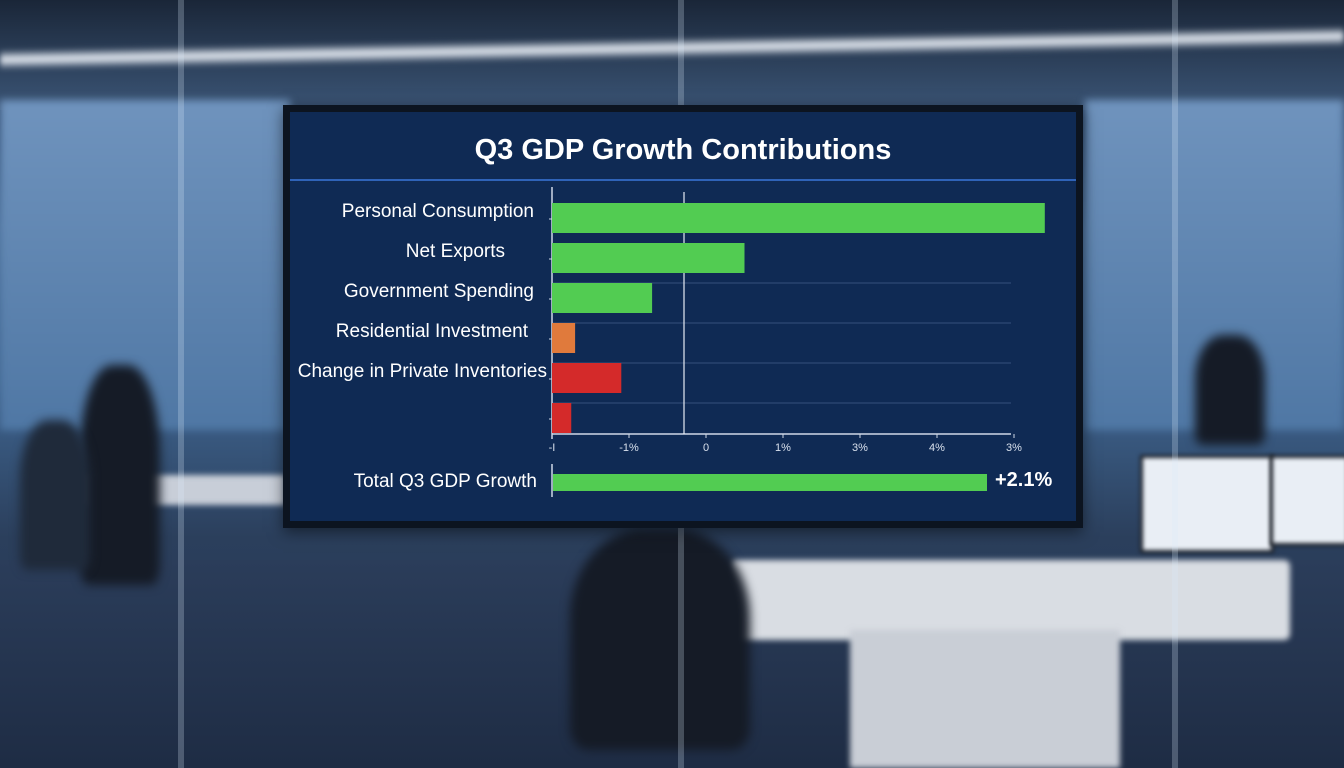 This screenshot has width=1344, height=768. What do you see at coordinates (706, 448) in the screenshot?
I see `x-tick-label: 0` at bounding box center [706, 448].